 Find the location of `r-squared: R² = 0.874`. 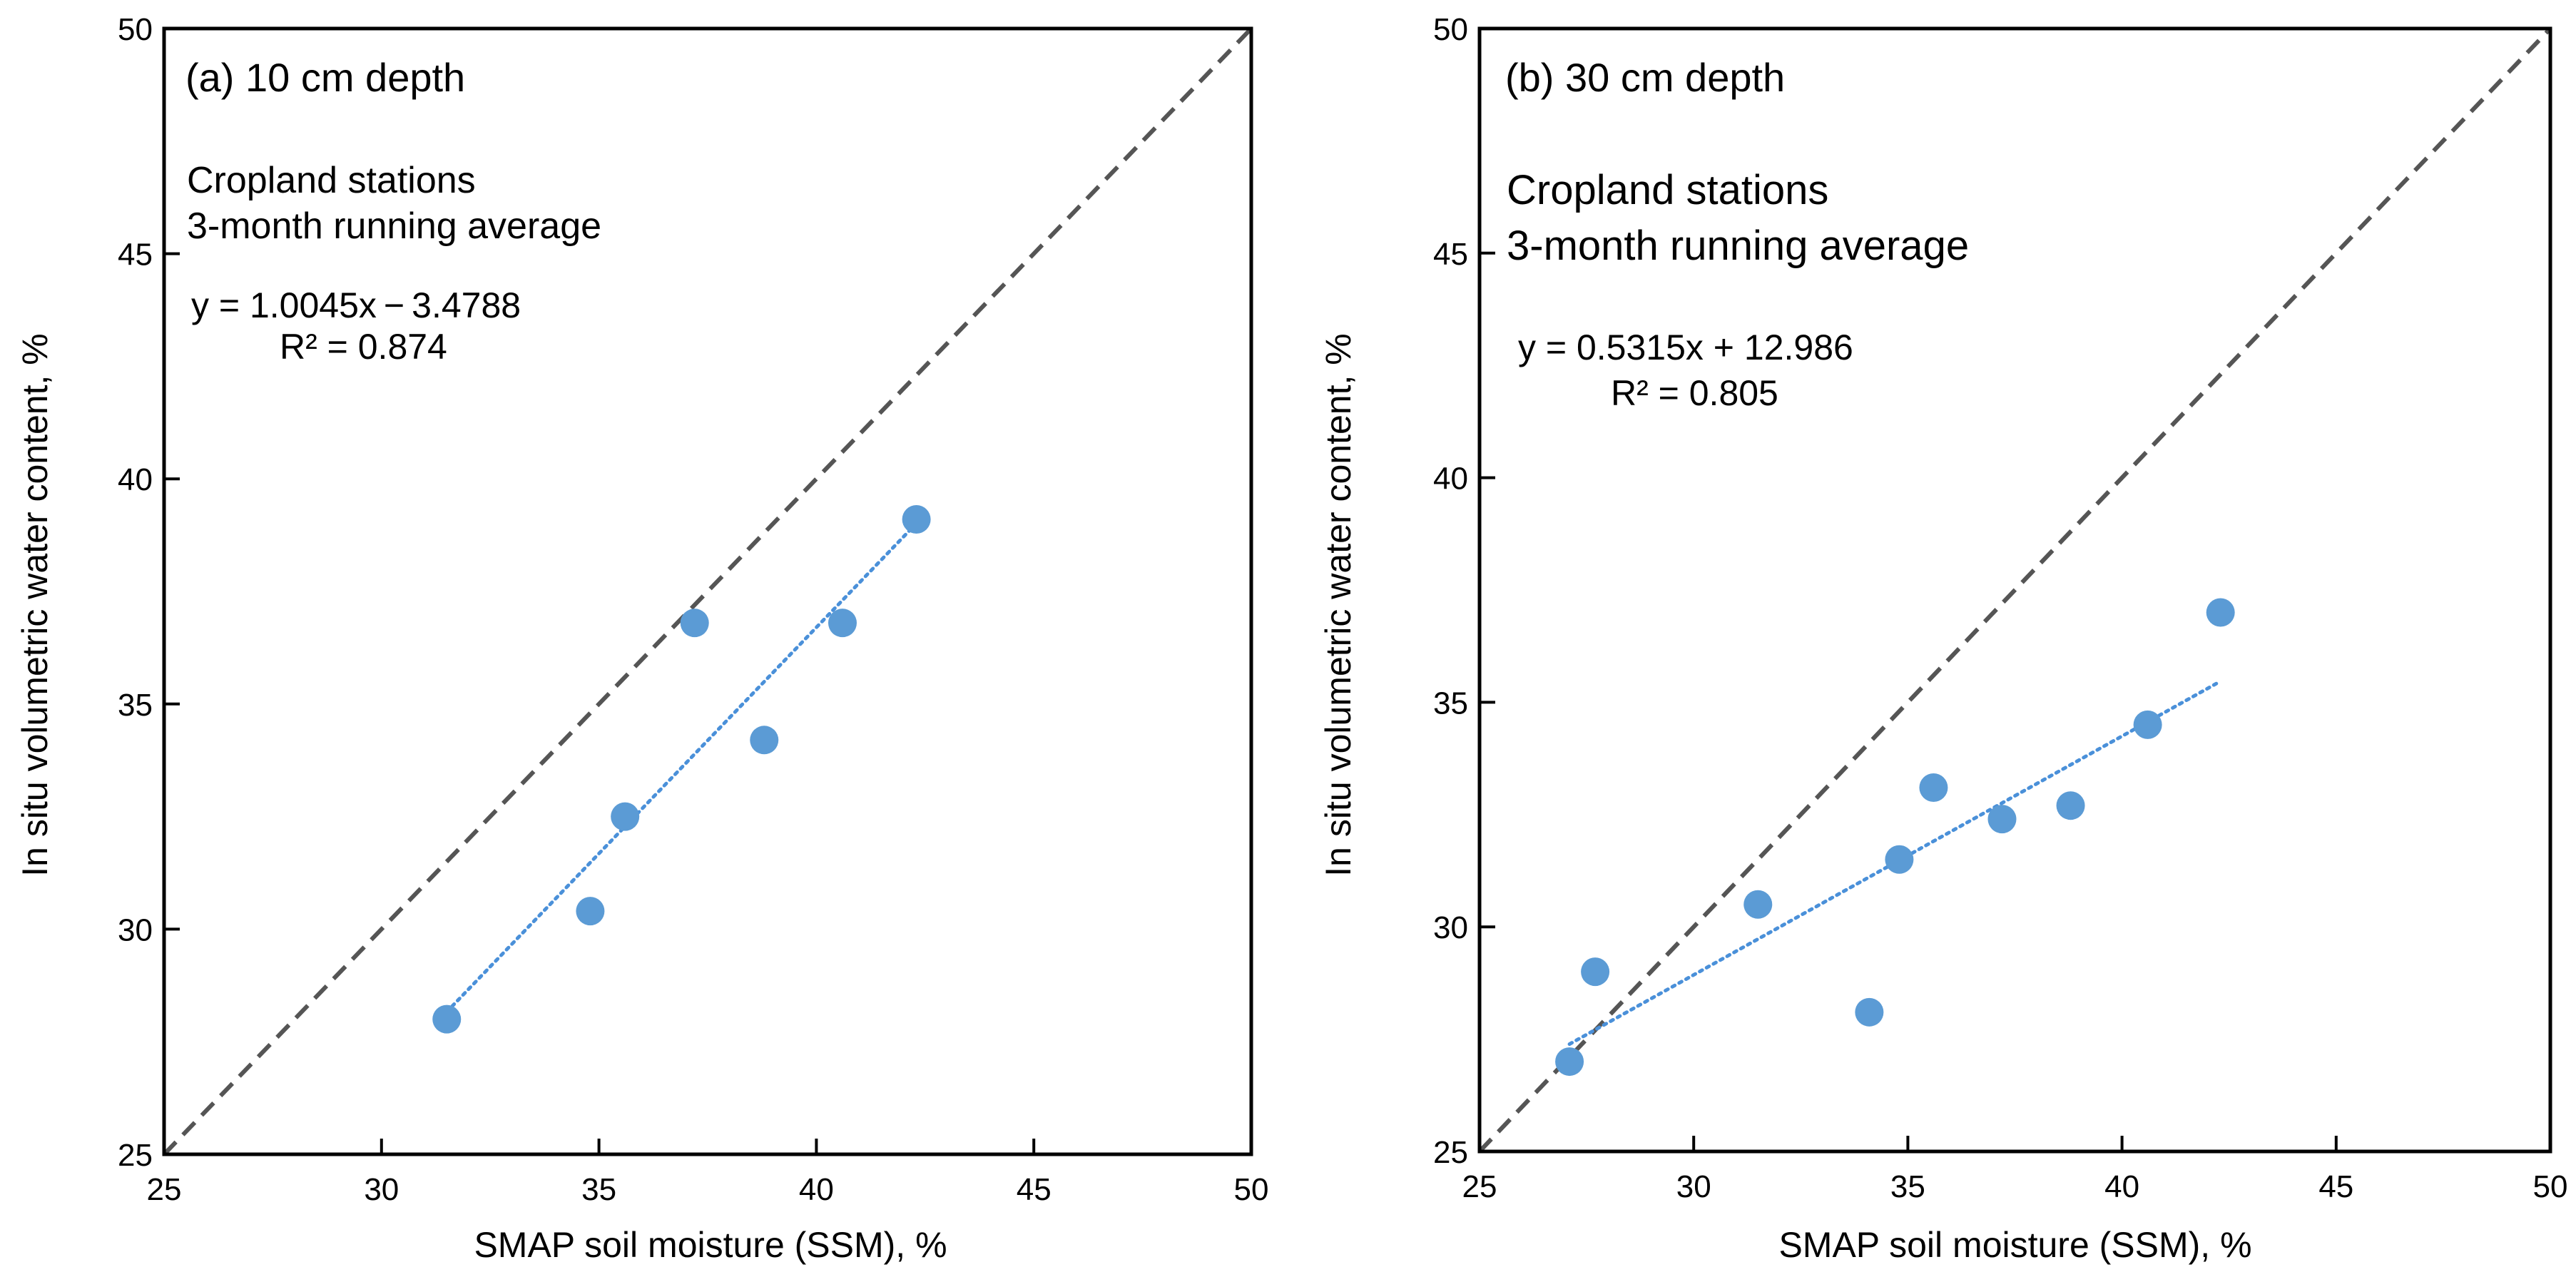

r-squared: R² = 0.874 is located at coordinates (363, 347).